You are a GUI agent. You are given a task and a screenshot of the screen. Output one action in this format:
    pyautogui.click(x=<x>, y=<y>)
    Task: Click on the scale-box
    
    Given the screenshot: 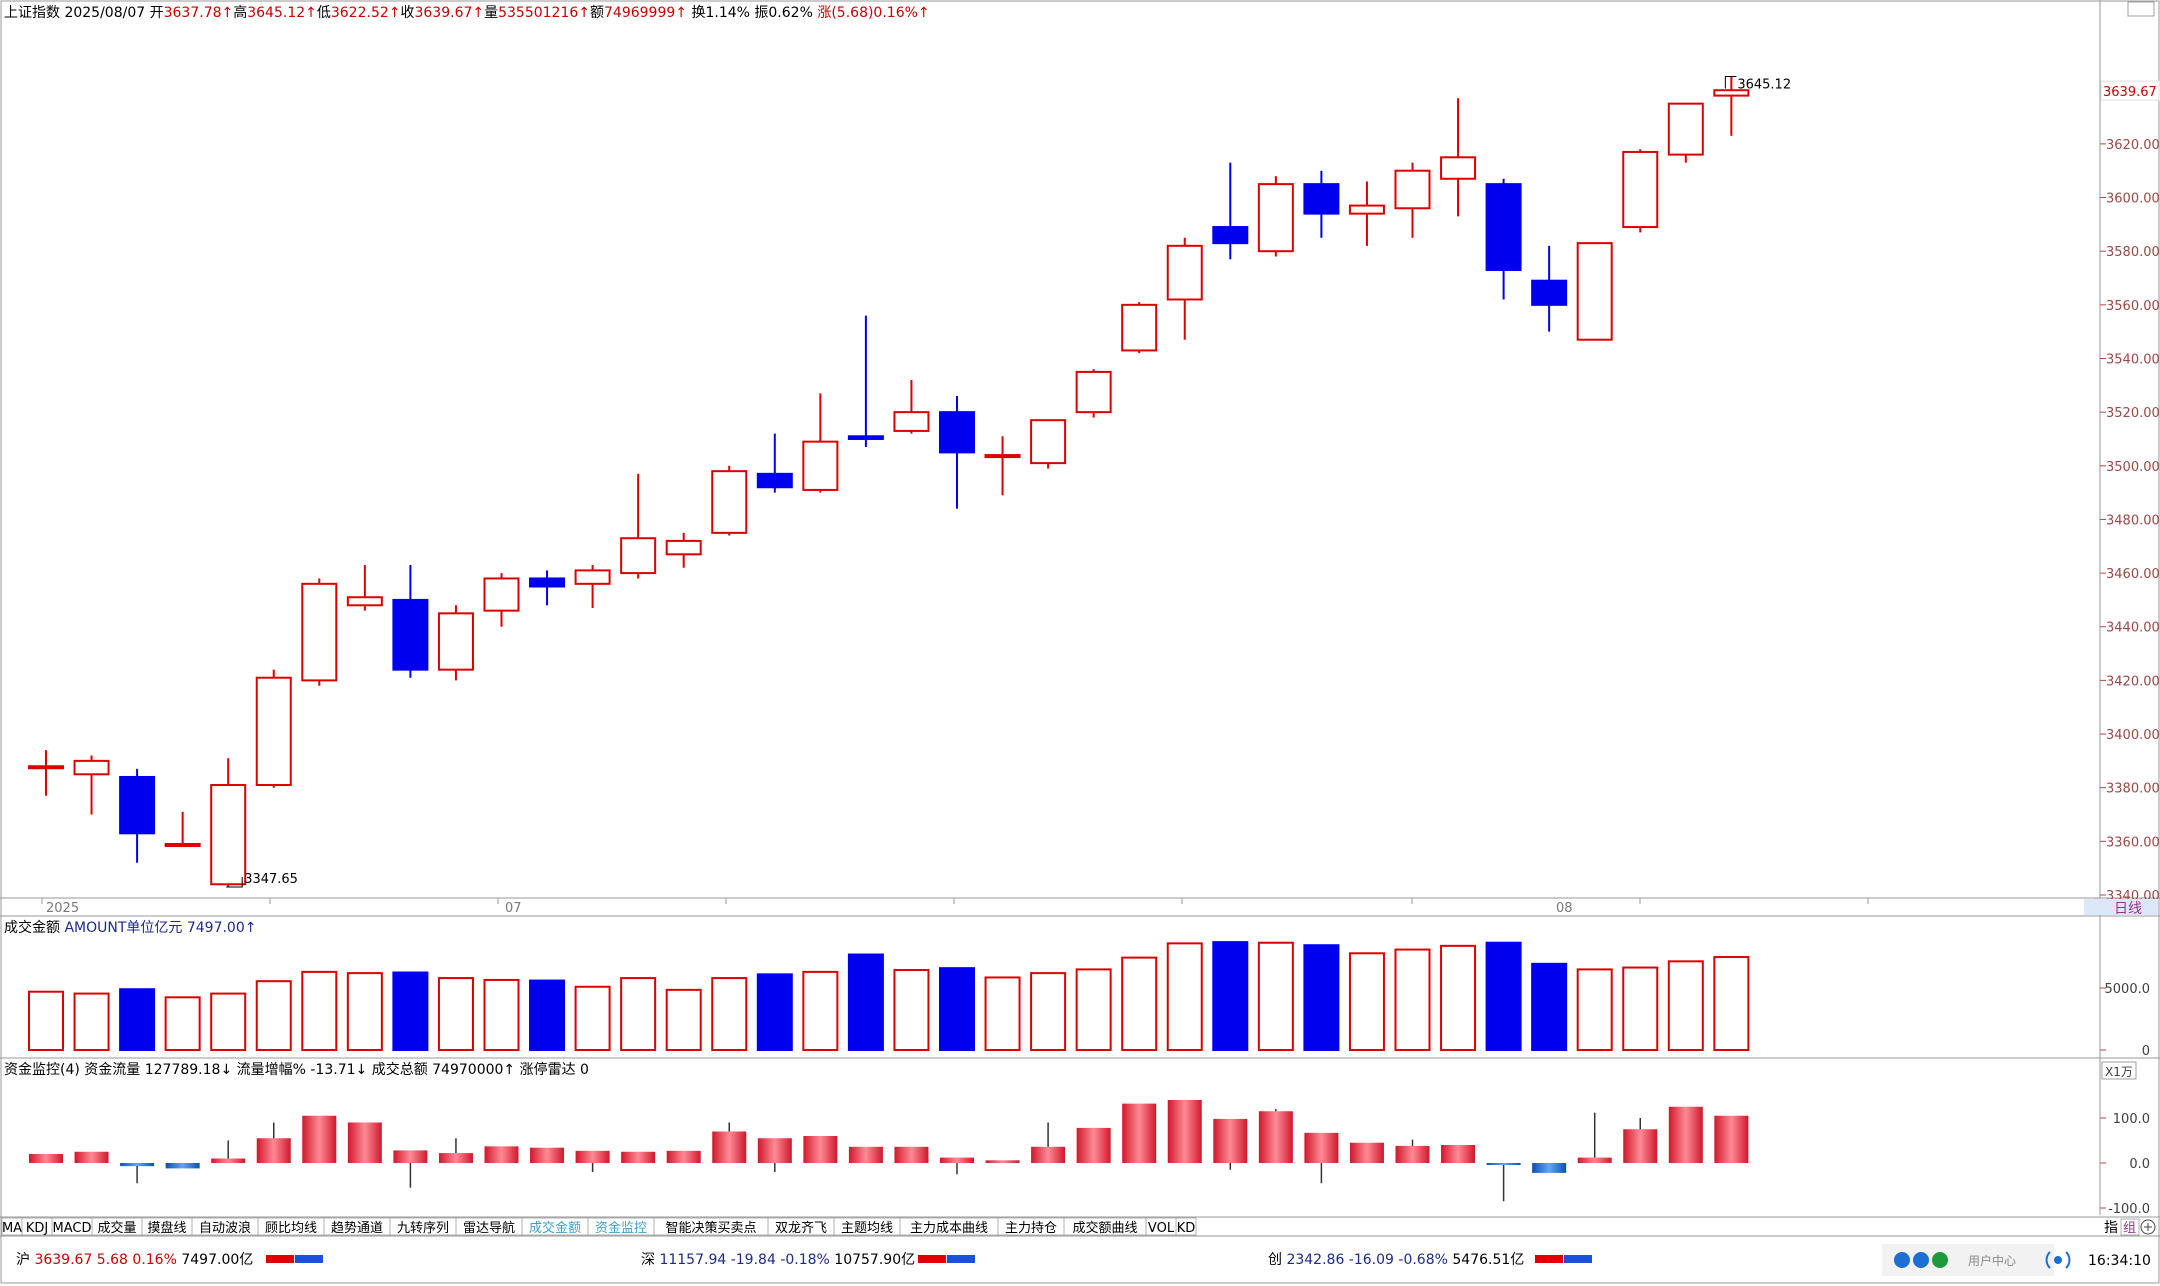 What is the action you would take?
    pyautogui.click(x=2119, y=1070)
    